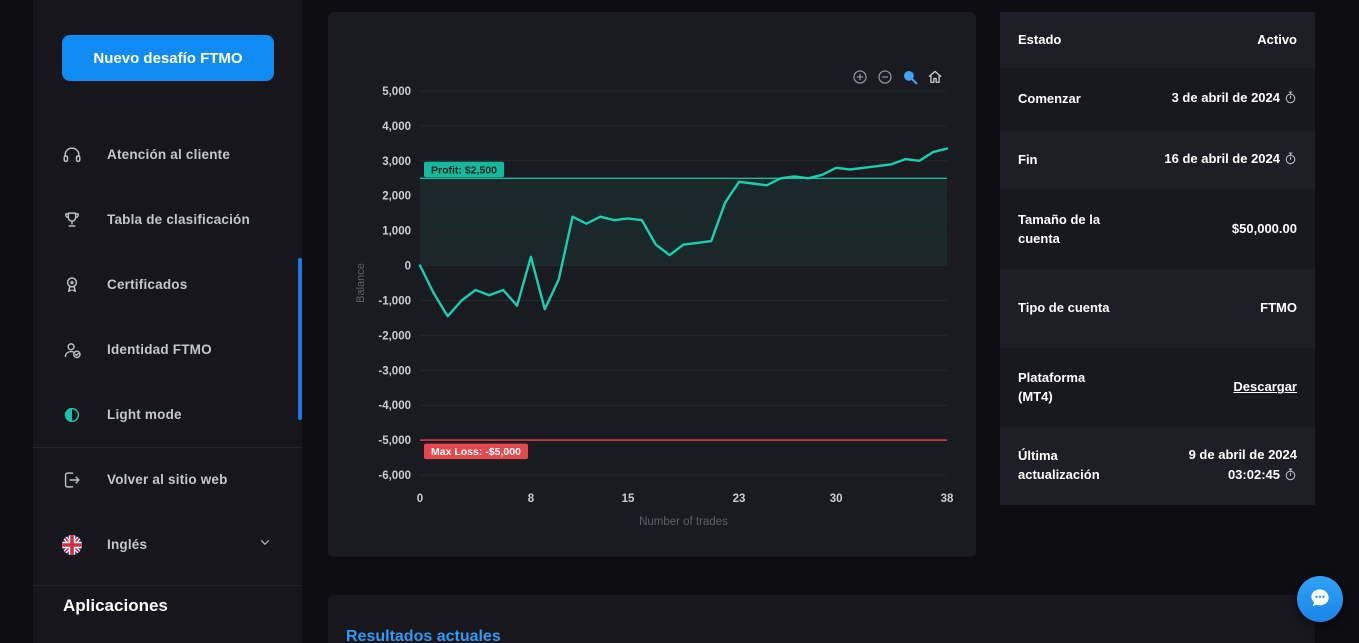 The height and width of the screenshot is (643, 1359). I want to click on svg-text: -4,000, so click(394, 406).